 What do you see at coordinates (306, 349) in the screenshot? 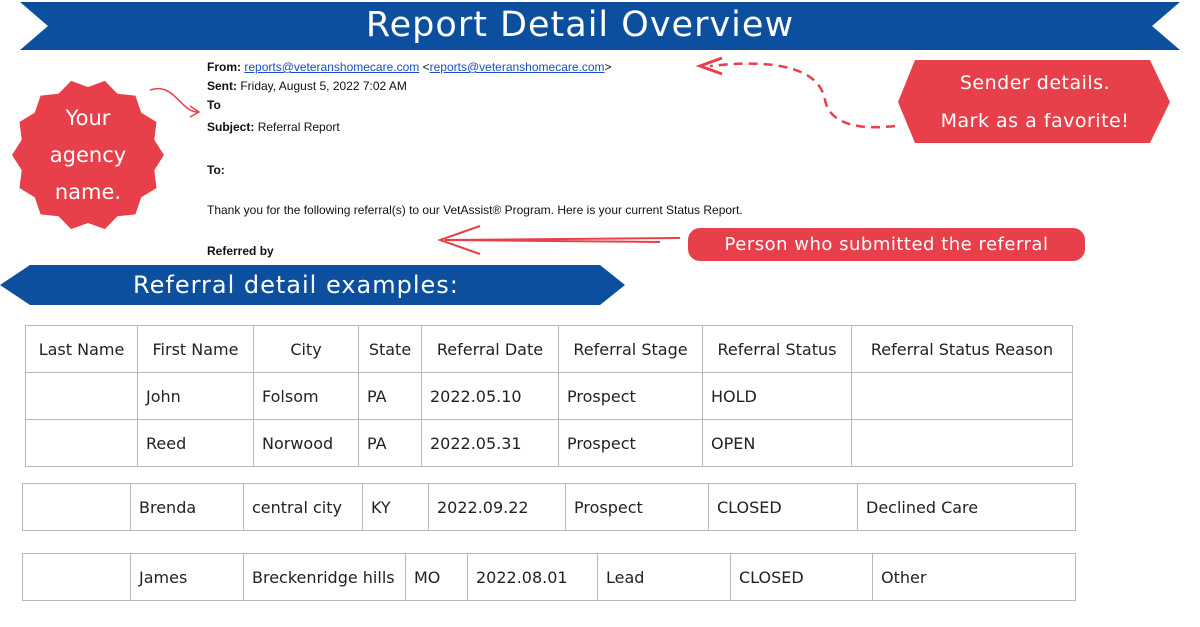
I see `header-cell: City` at bounding box center [306, 349].